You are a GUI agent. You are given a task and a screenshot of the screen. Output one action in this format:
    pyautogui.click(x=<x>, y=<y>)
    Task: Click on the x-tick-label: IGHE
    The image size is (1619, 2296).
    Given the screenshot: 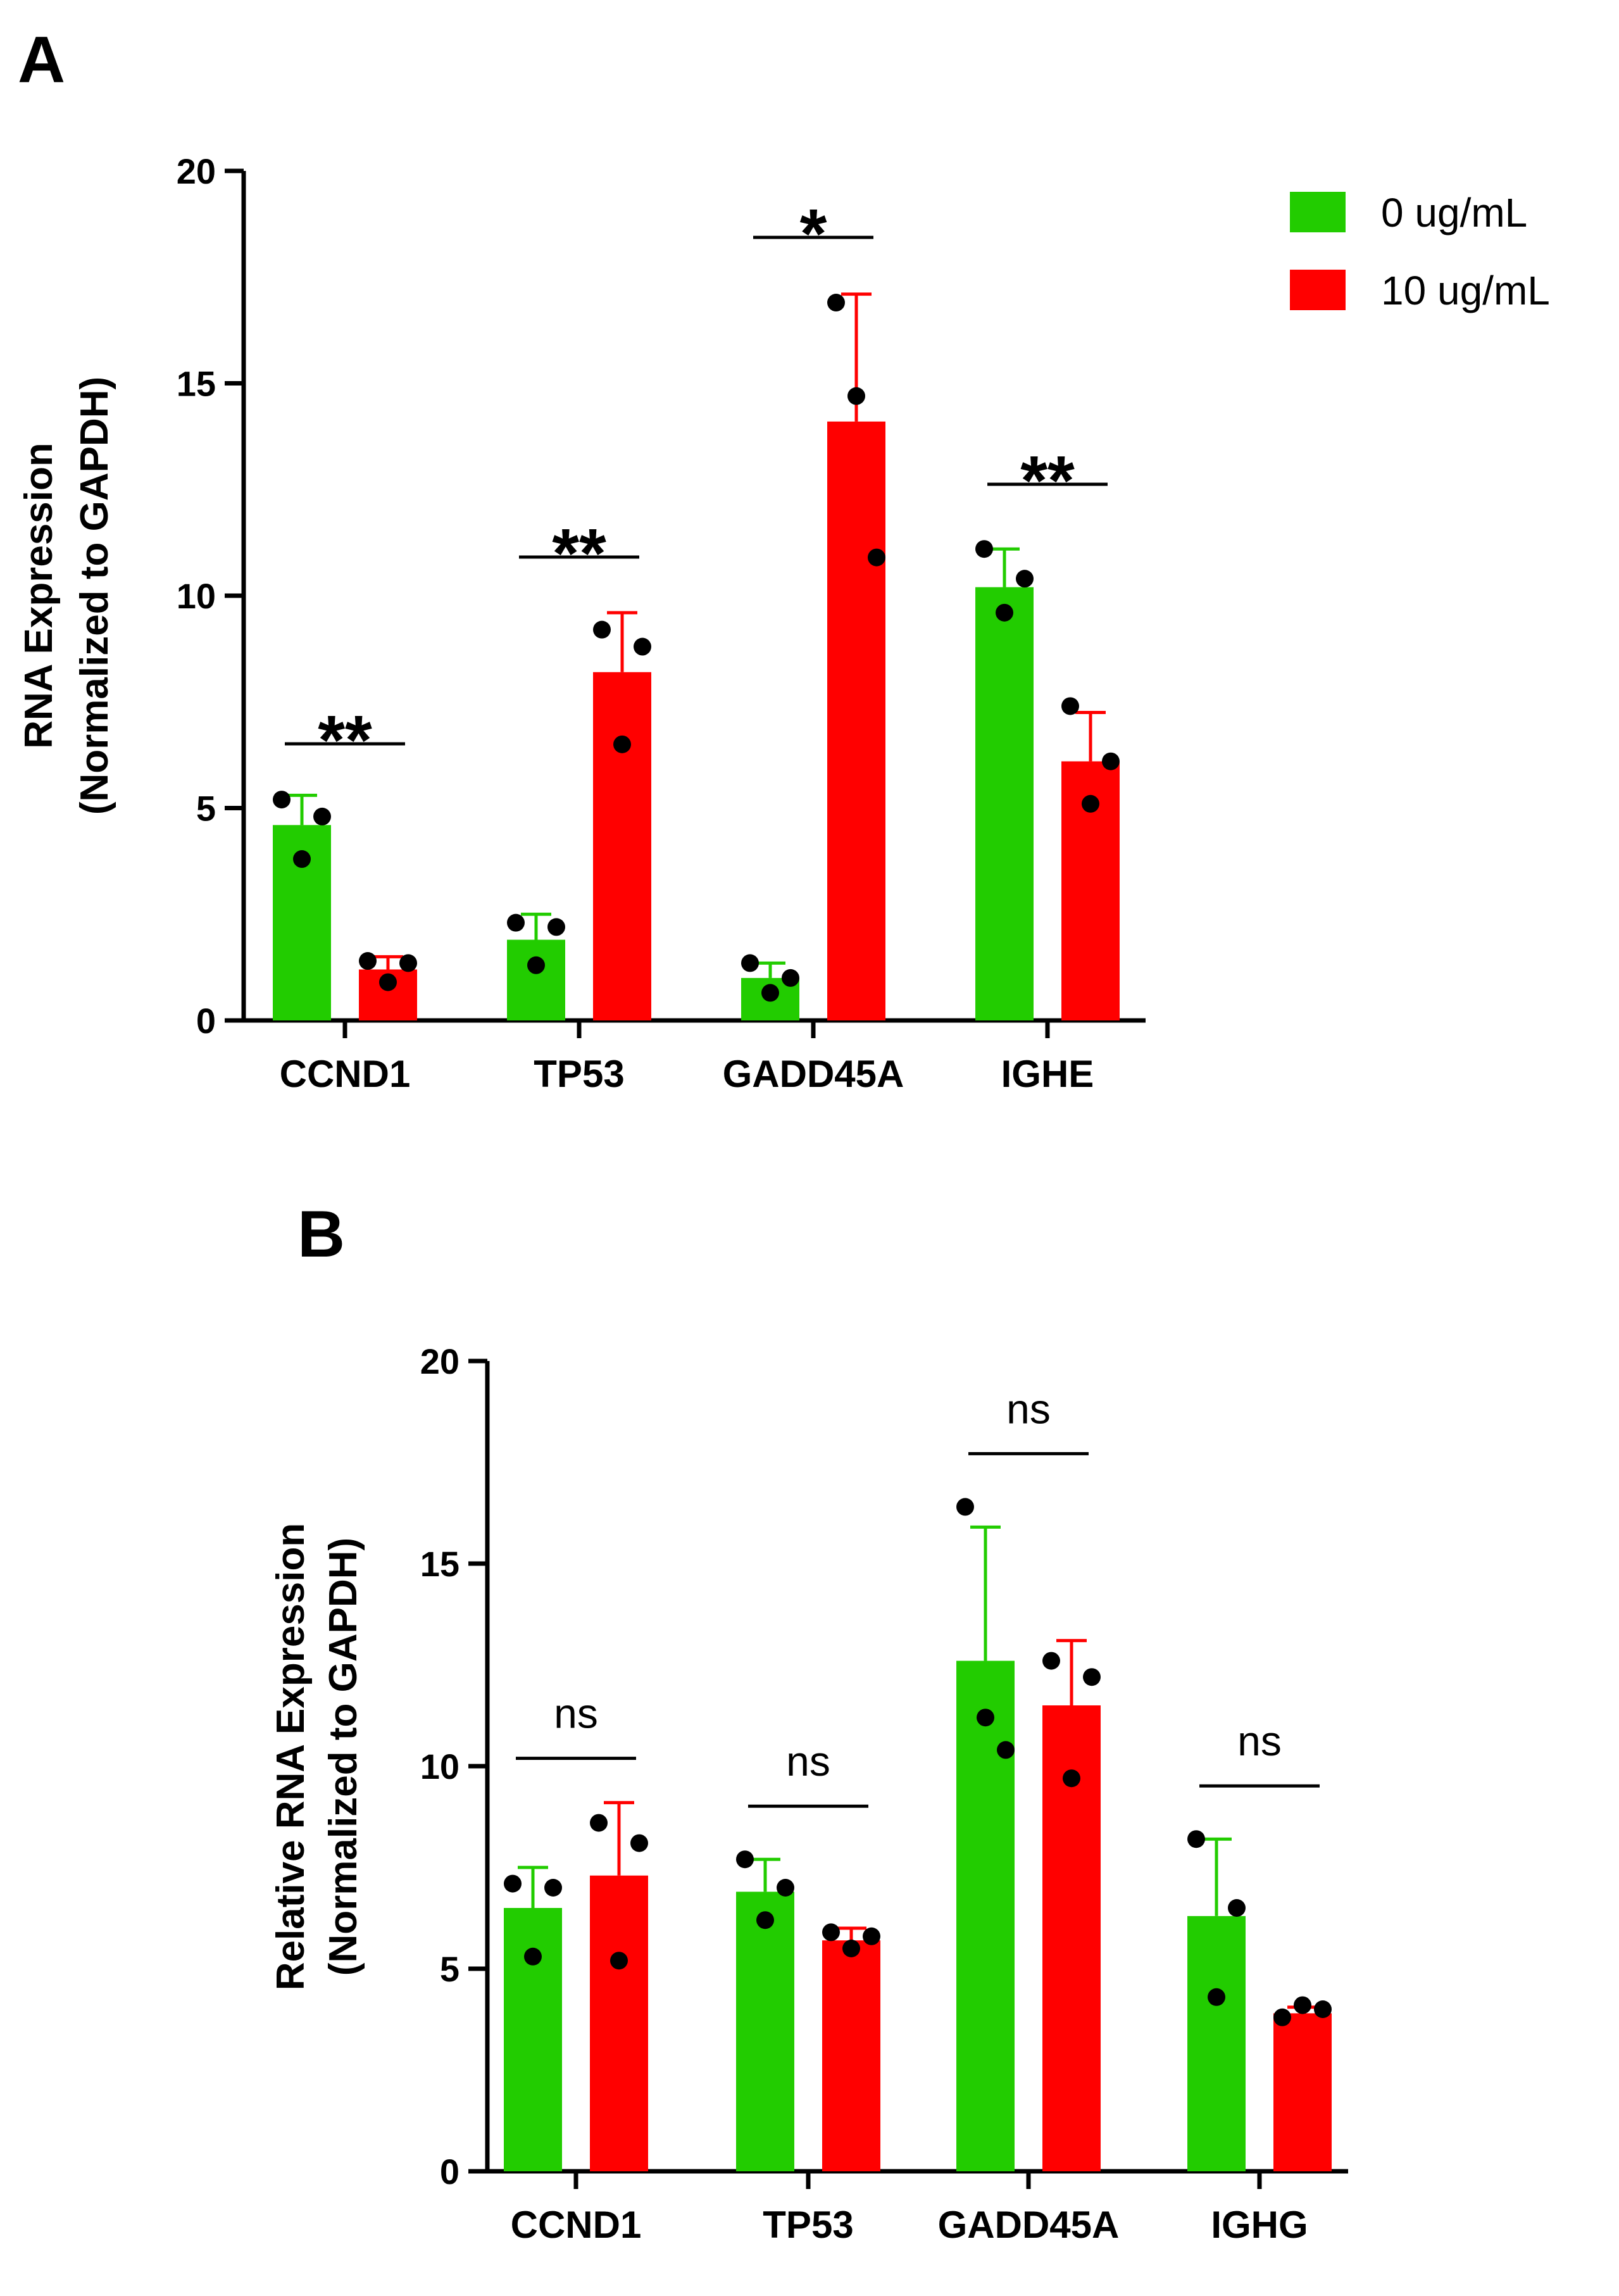 What is the action you would take?
    pyautogui.click(x=1047, y=1074)
    